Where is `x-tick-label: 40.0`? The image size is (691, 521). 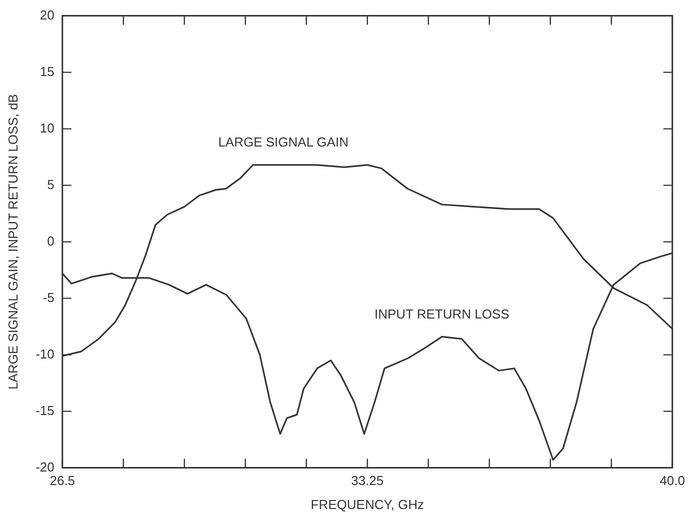
x-tick-label: 40.0 is located at coordinates (673, 480).